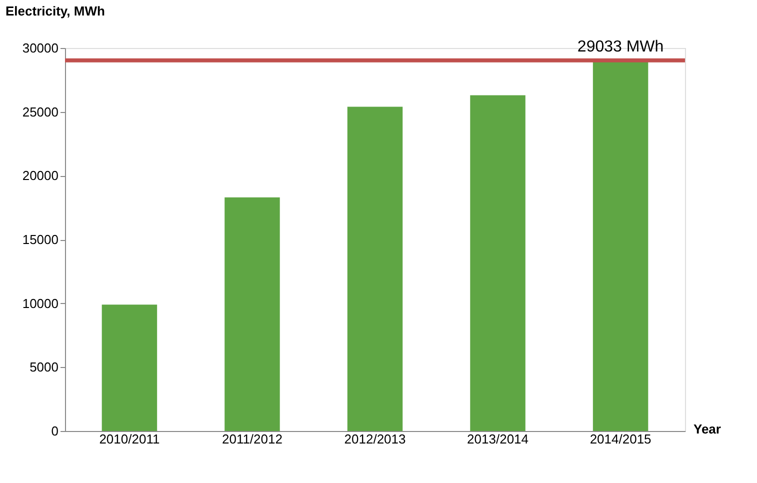 This screenshot has width=757, height=483. Describe the element at coordinates (497, 439) in the screenshot. I see `x-tick-label: 2013/2014` at that location.